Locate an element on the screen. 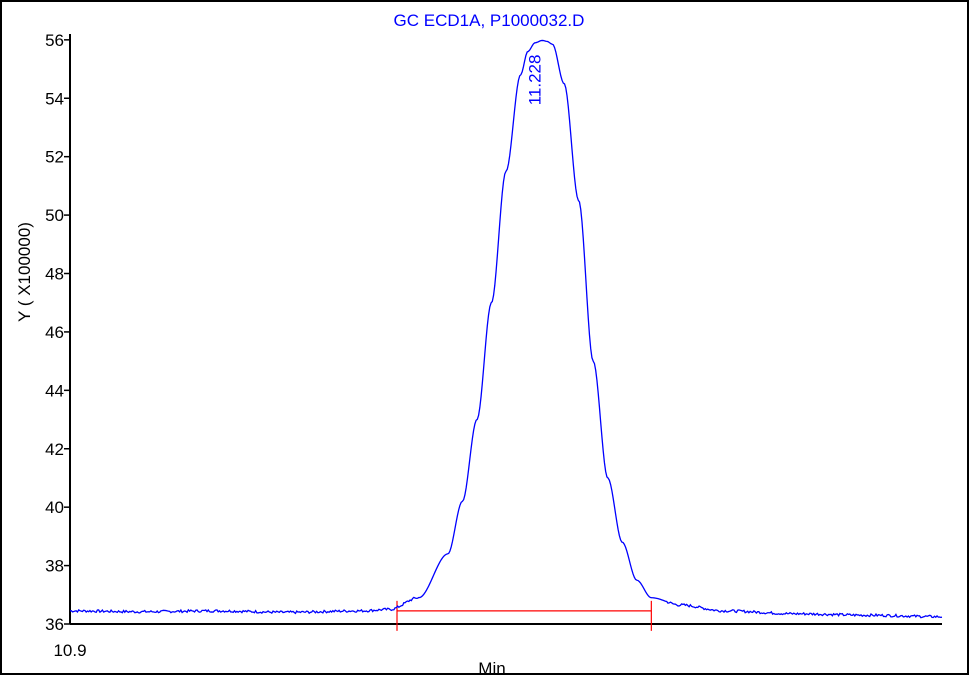 The width and height of the screenshot is (969, 677). y-tick-label: 50 is located at coordinates (54, 215).